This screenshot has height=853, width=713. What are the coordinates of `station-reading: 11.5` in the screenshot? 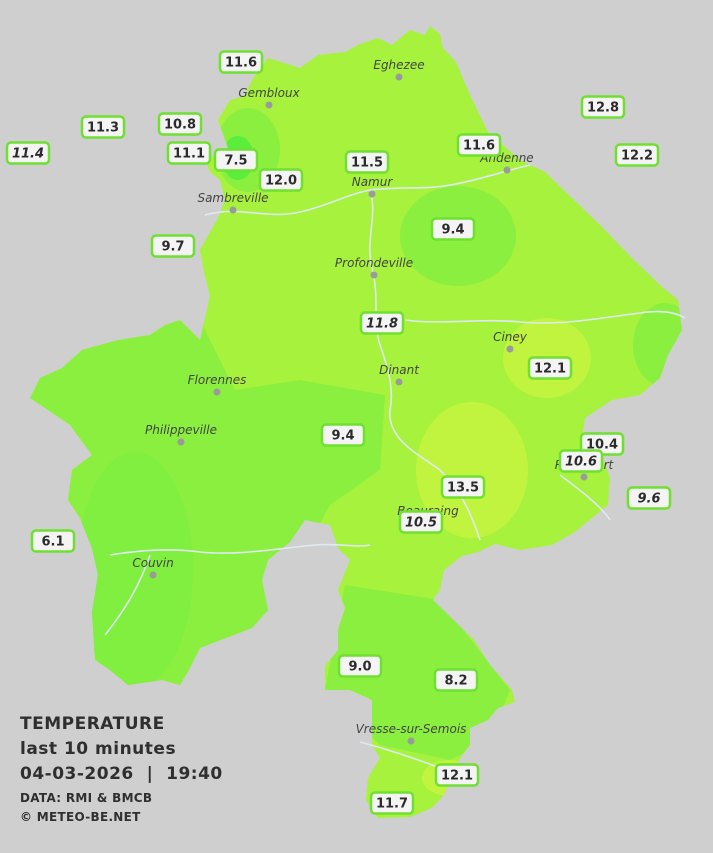 It's located at (367, 162).